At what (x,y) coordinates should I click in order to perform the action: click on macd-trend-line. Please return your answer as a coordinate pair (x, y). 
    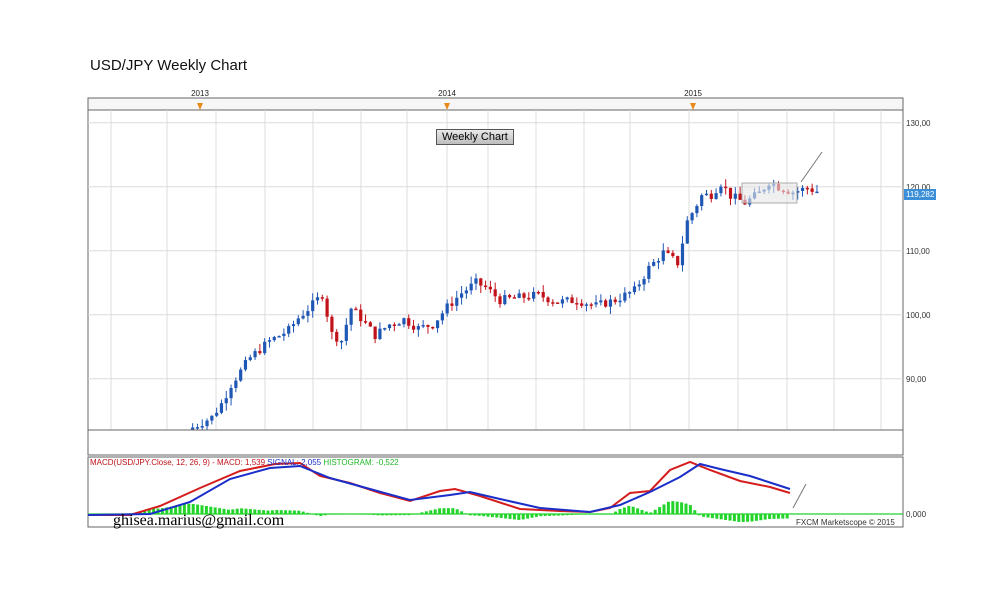
    Looking at the image, I should click on (799, 496).